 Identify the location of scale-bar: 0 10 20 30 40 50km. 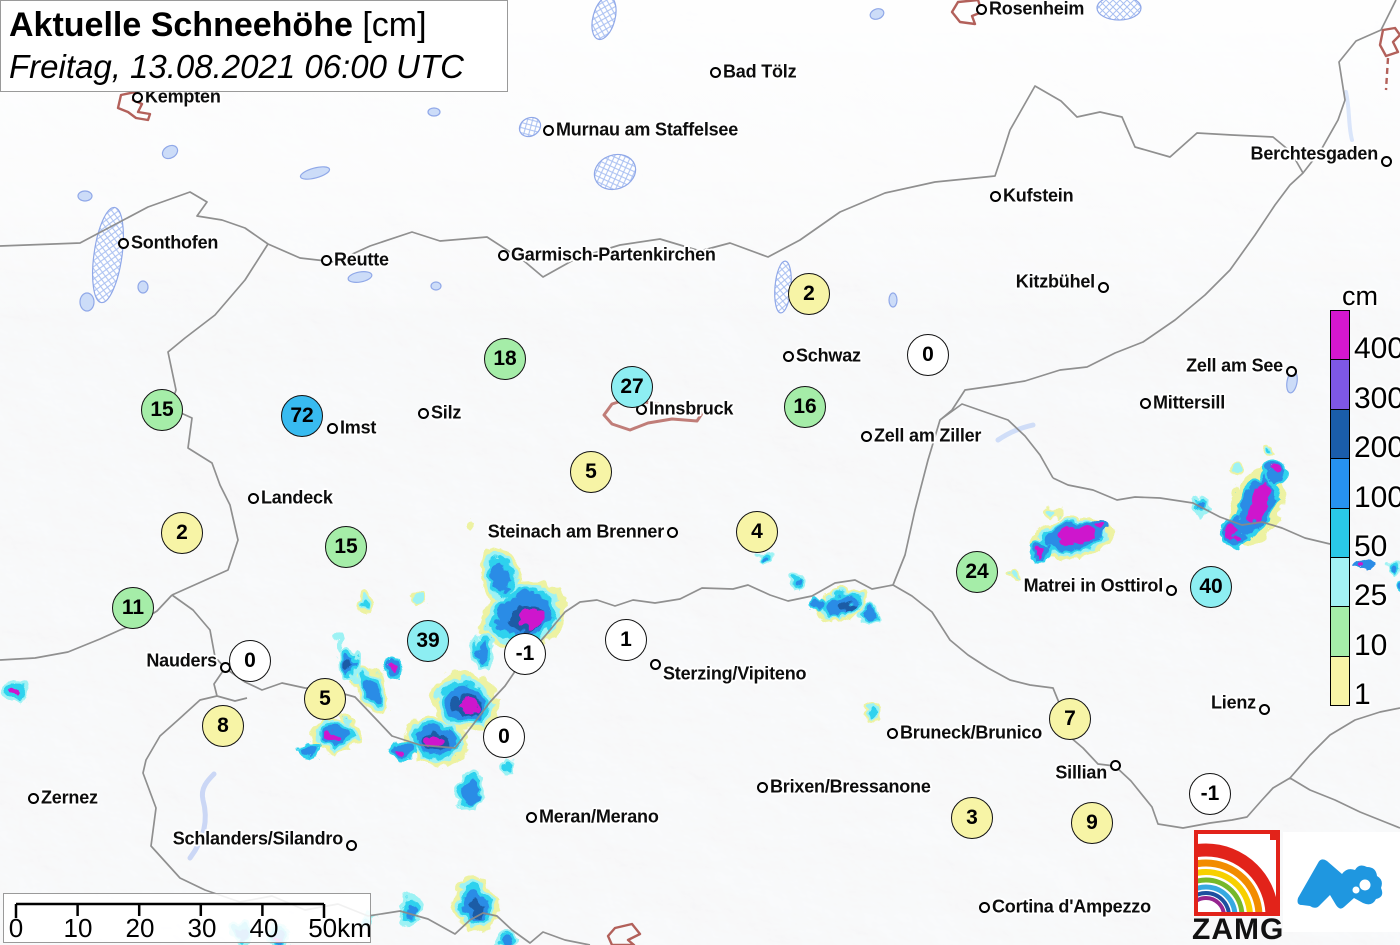
(187, 918).